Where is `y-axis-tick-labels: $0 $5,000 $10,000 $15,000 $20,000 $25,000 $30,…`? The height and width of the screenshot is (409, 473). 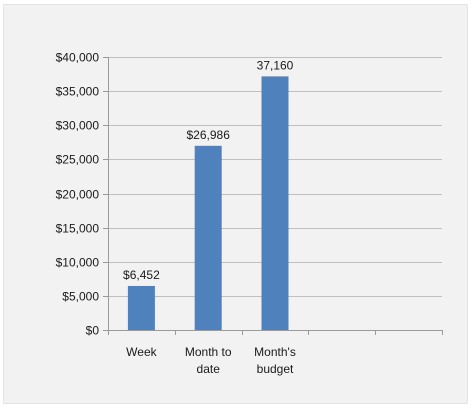
y-axis-tick-labels: $0 $5,000 $10,000 $15,000 $20,000 $25,000 $30,… is located at coordinates (78, 194).